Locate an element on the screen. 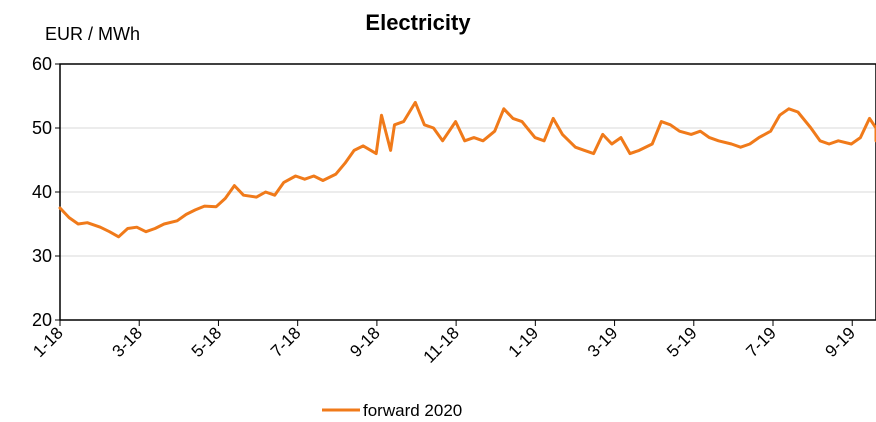  legend-label-forward-2020: forward 2020 is located at coordinates (412, 410).